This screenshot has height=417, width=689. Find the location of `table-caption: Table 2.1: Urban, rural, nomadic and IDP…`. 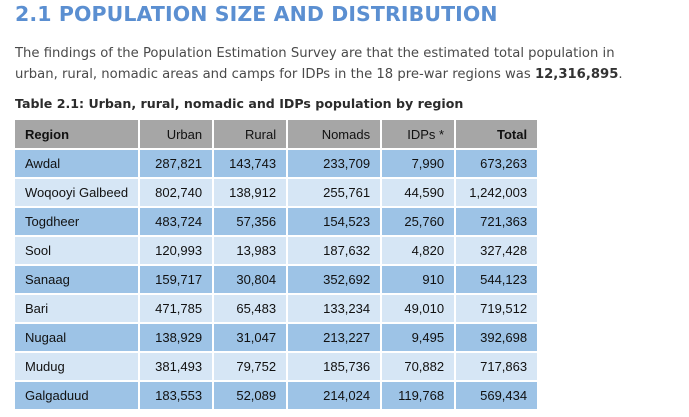

table-caption: Table 2.1: Urban, rural, nomadic and IDP… is located at coordinates (239, 103).